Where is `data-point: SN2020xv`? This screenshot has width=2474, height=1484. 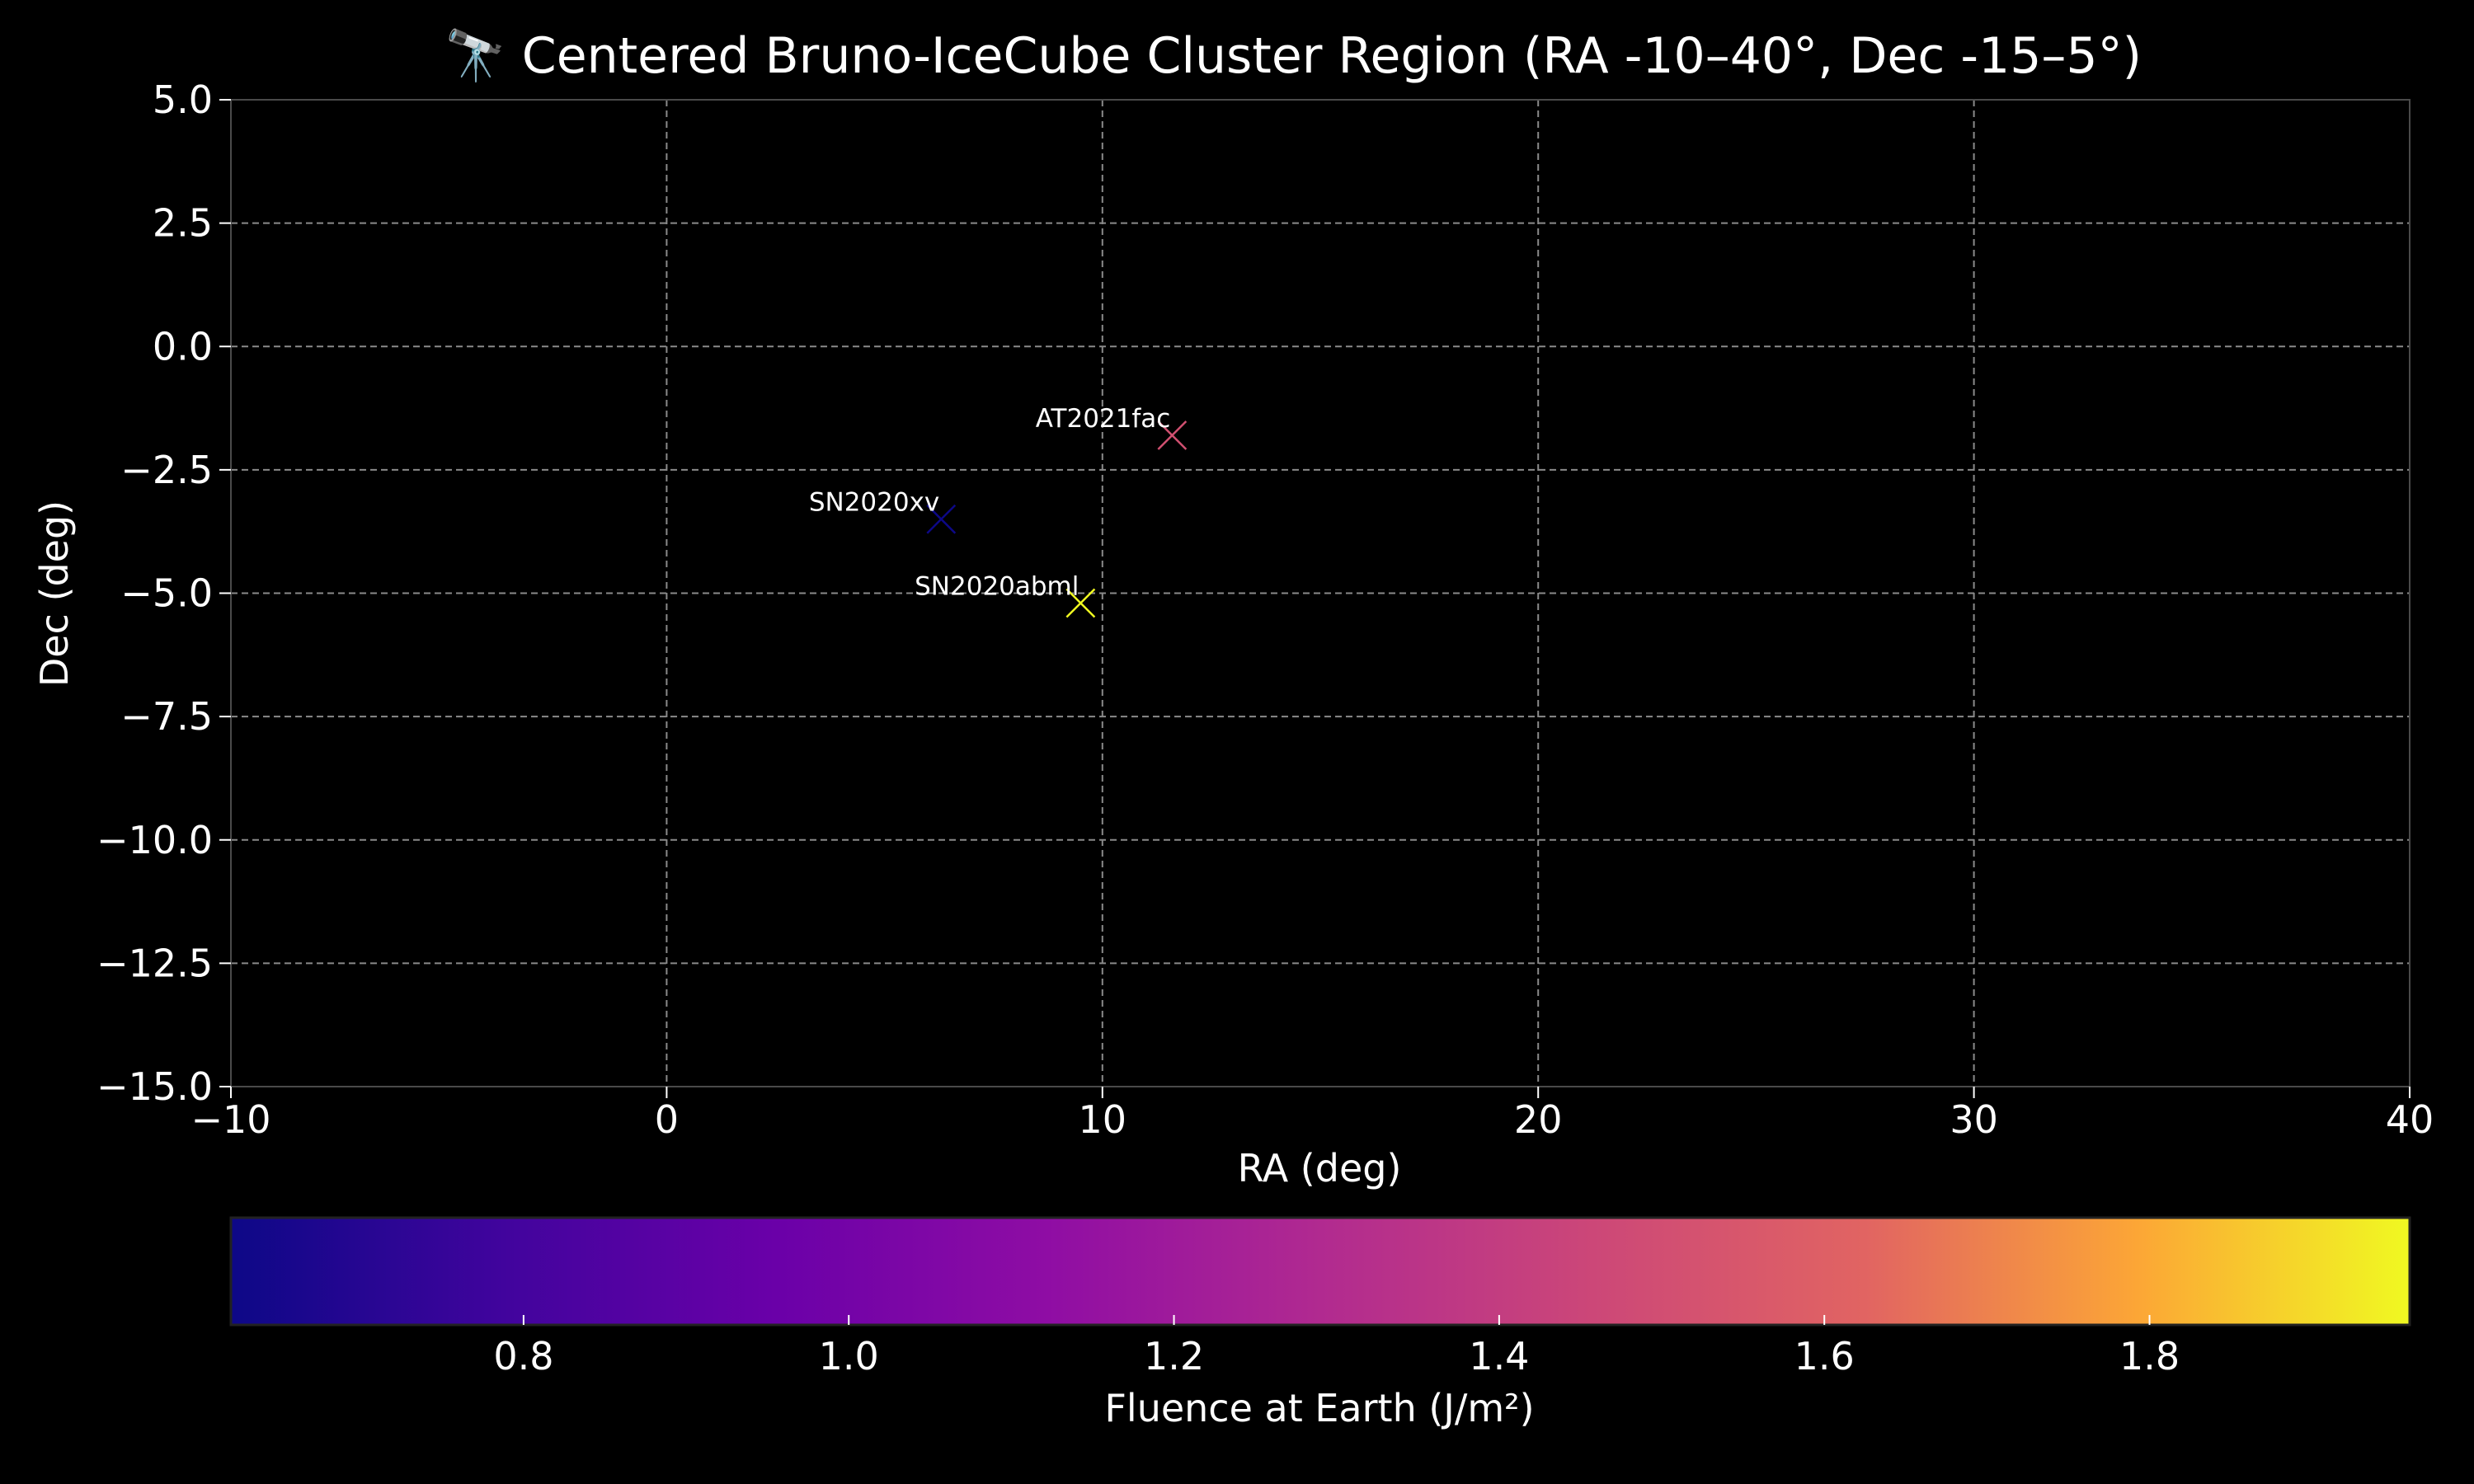 data-point: SN2020xv is located at coordinates (883, 511).